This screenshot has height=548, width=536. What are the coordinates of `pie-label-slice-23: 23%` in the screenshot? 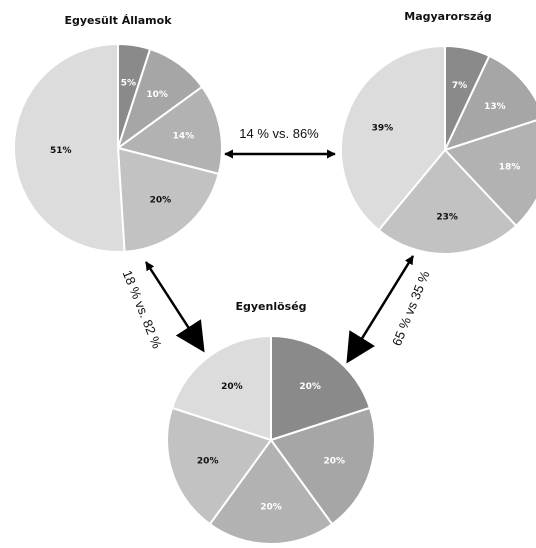 It's located at (447, 218).